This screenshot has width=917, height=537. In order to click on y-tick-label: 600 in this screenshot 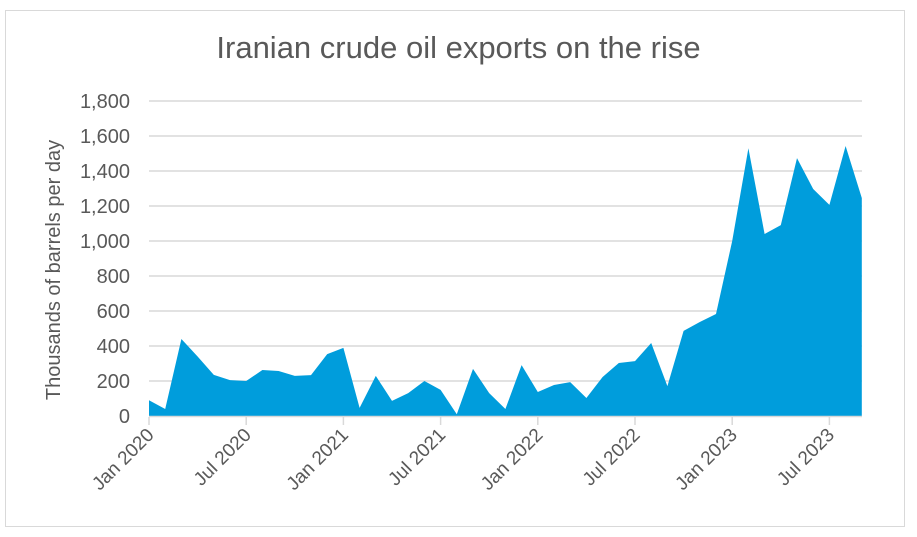, I will do `click(113, 312)`.